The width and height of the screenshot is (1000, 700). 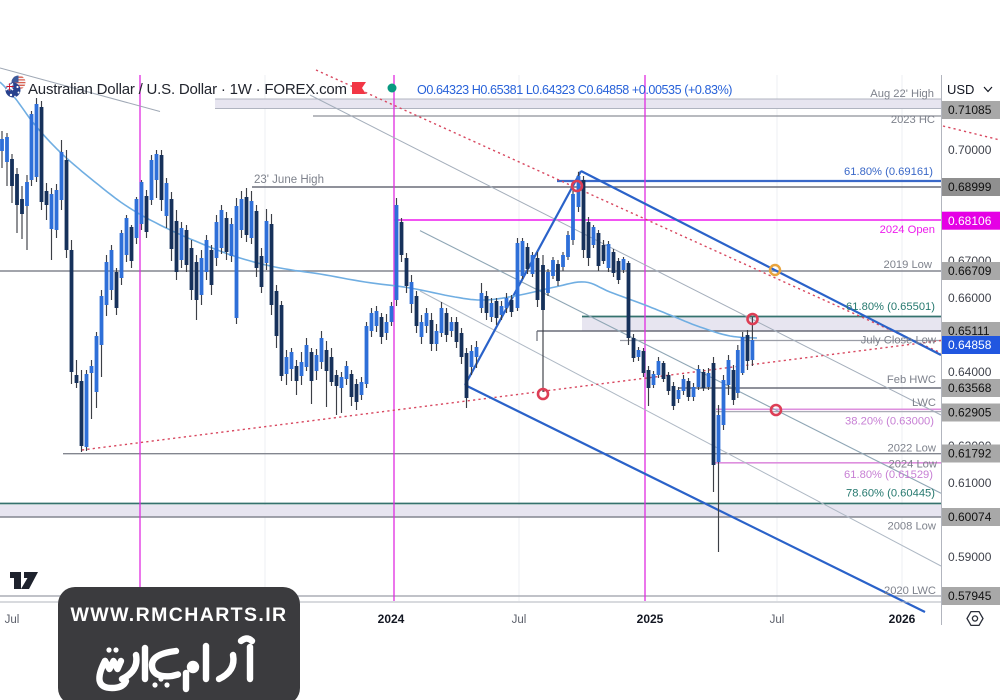 What do you see at coordinates (970, 483) in the screenshot?
I see `svg-text: 0.61000` at bounding box center [970, 483].